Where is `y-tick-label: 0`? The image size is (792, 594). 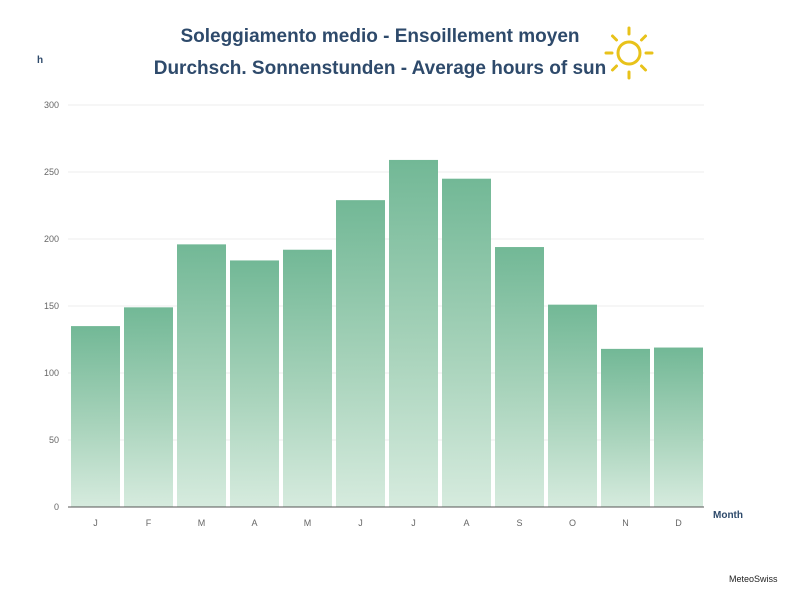 y-tick-label: 0 is located at coordinates (56, 507).